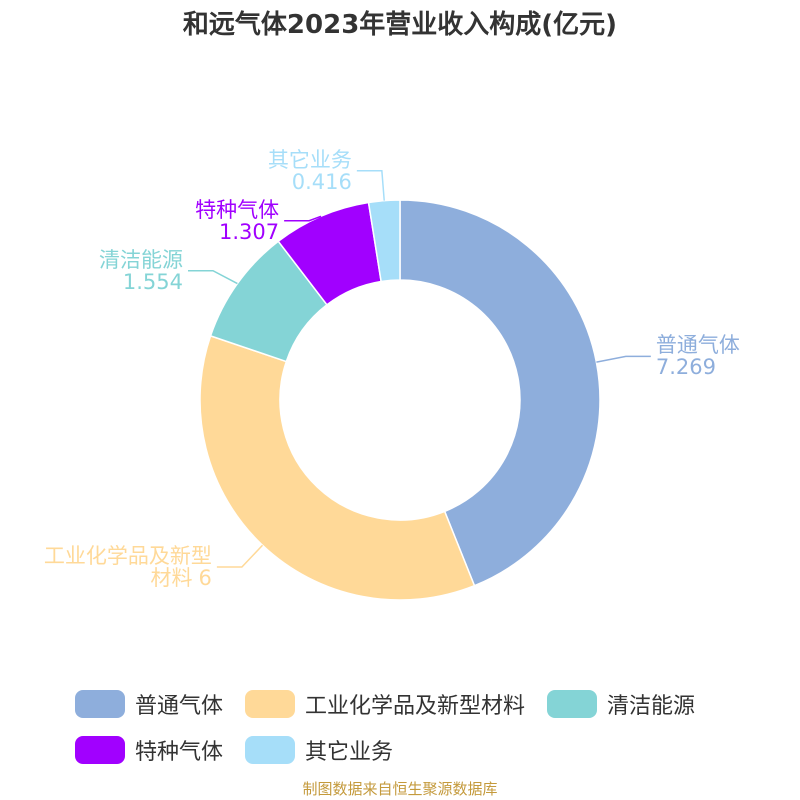  I want to click on label-value: 0.416, so click(321, 181).